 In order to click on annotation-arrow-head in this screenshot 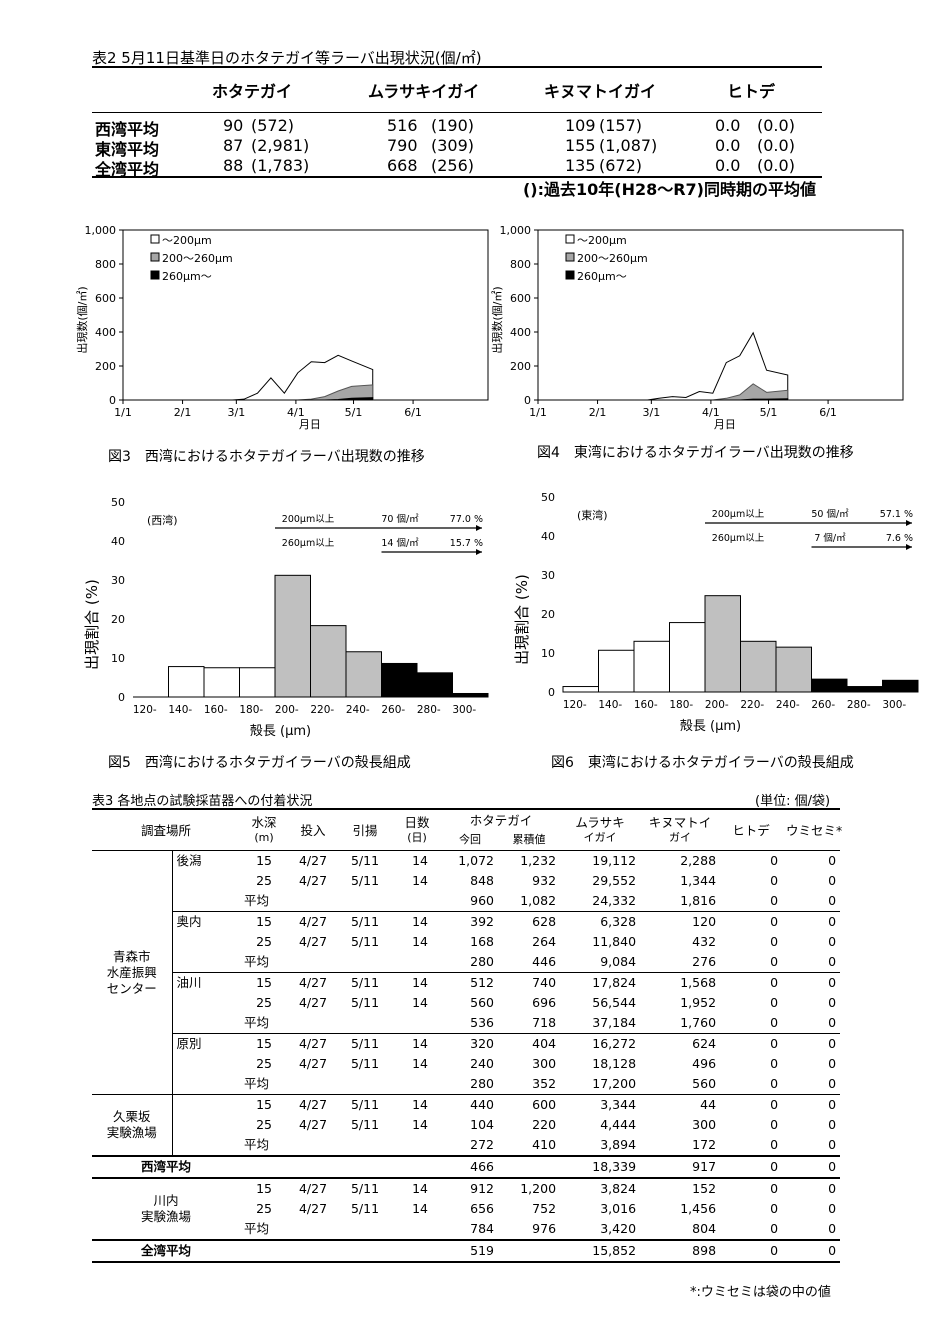, I will do `click(909, 547)`.